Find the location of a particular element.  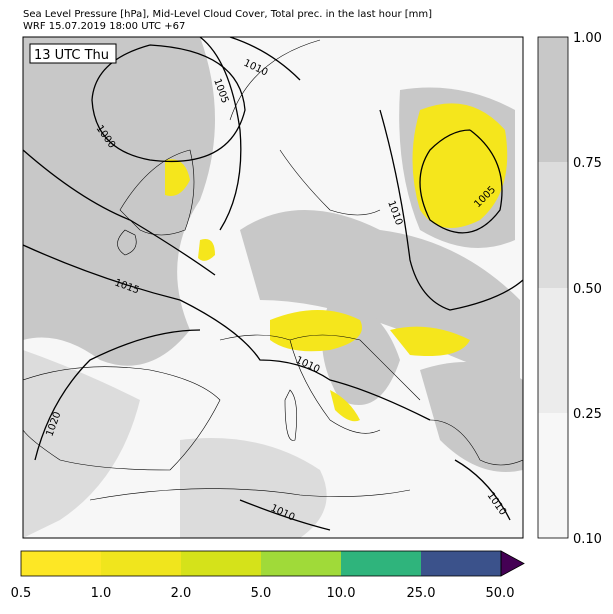

colorbar-tick-label: 1.00 is located at coordinates (587, 38).